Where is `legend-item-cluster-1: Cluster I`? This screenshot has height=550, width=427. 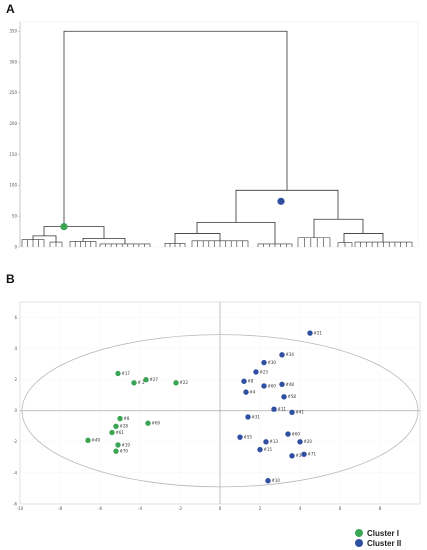
legend-item-cluster-1: Cluster I is located at coordinates (378, 533).